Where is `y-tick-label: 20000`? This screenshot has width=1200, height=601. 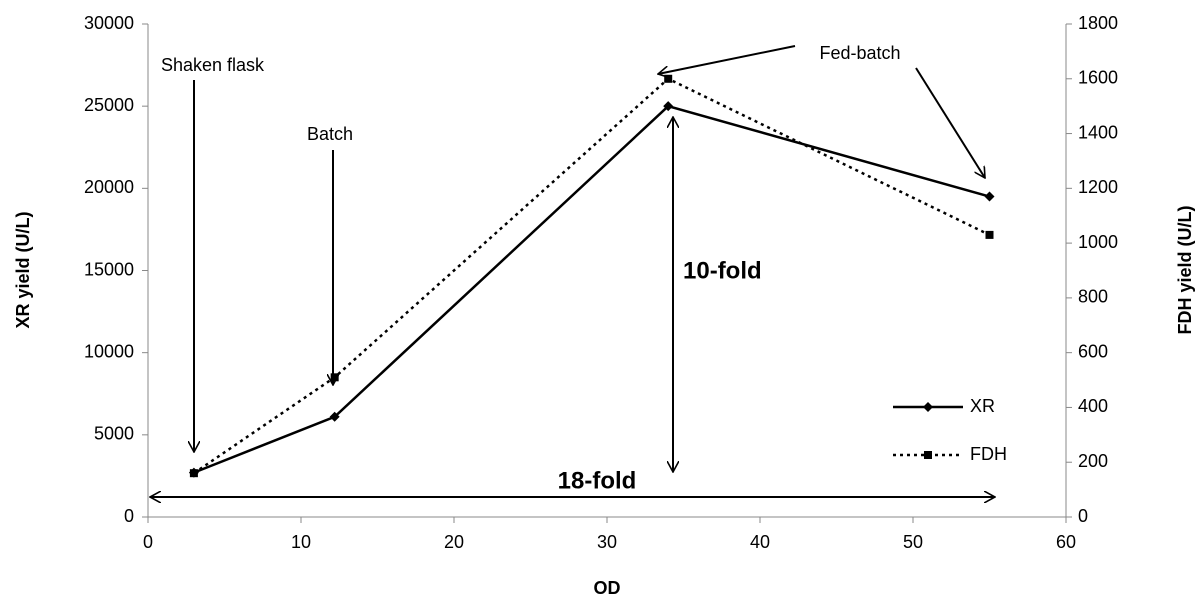
y-tick-label: 20000 is located at coordinates (109, 187).